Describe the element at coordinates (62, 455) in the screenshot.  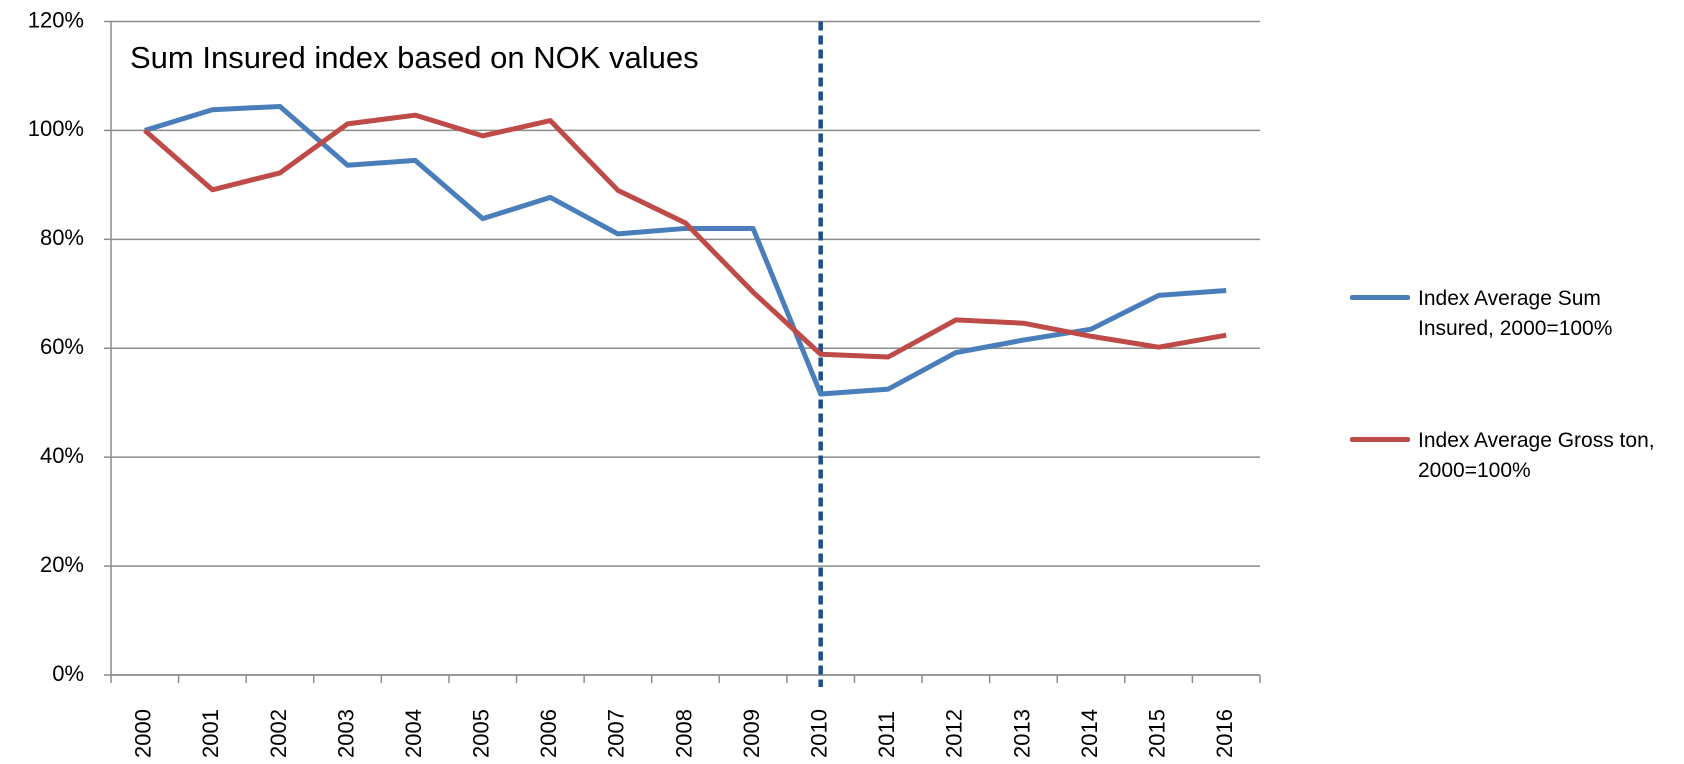
I see `y-tick-label: 40%` at that location.